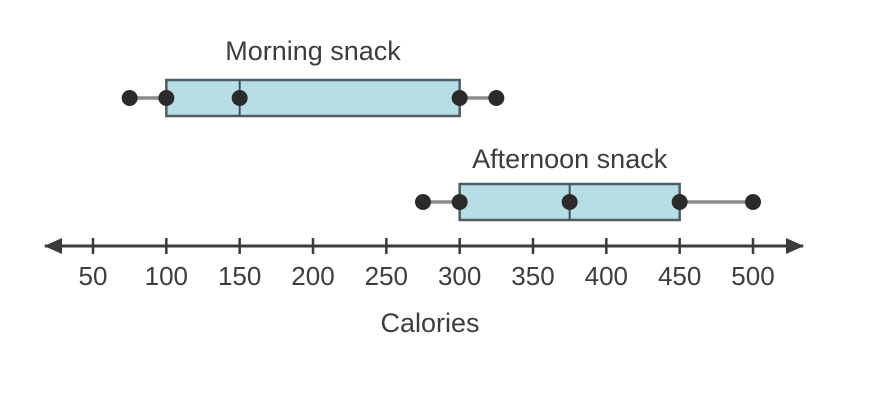 This screenshot has height=400, width=876. I want to click on tick-label: 300, so click(459, 276).